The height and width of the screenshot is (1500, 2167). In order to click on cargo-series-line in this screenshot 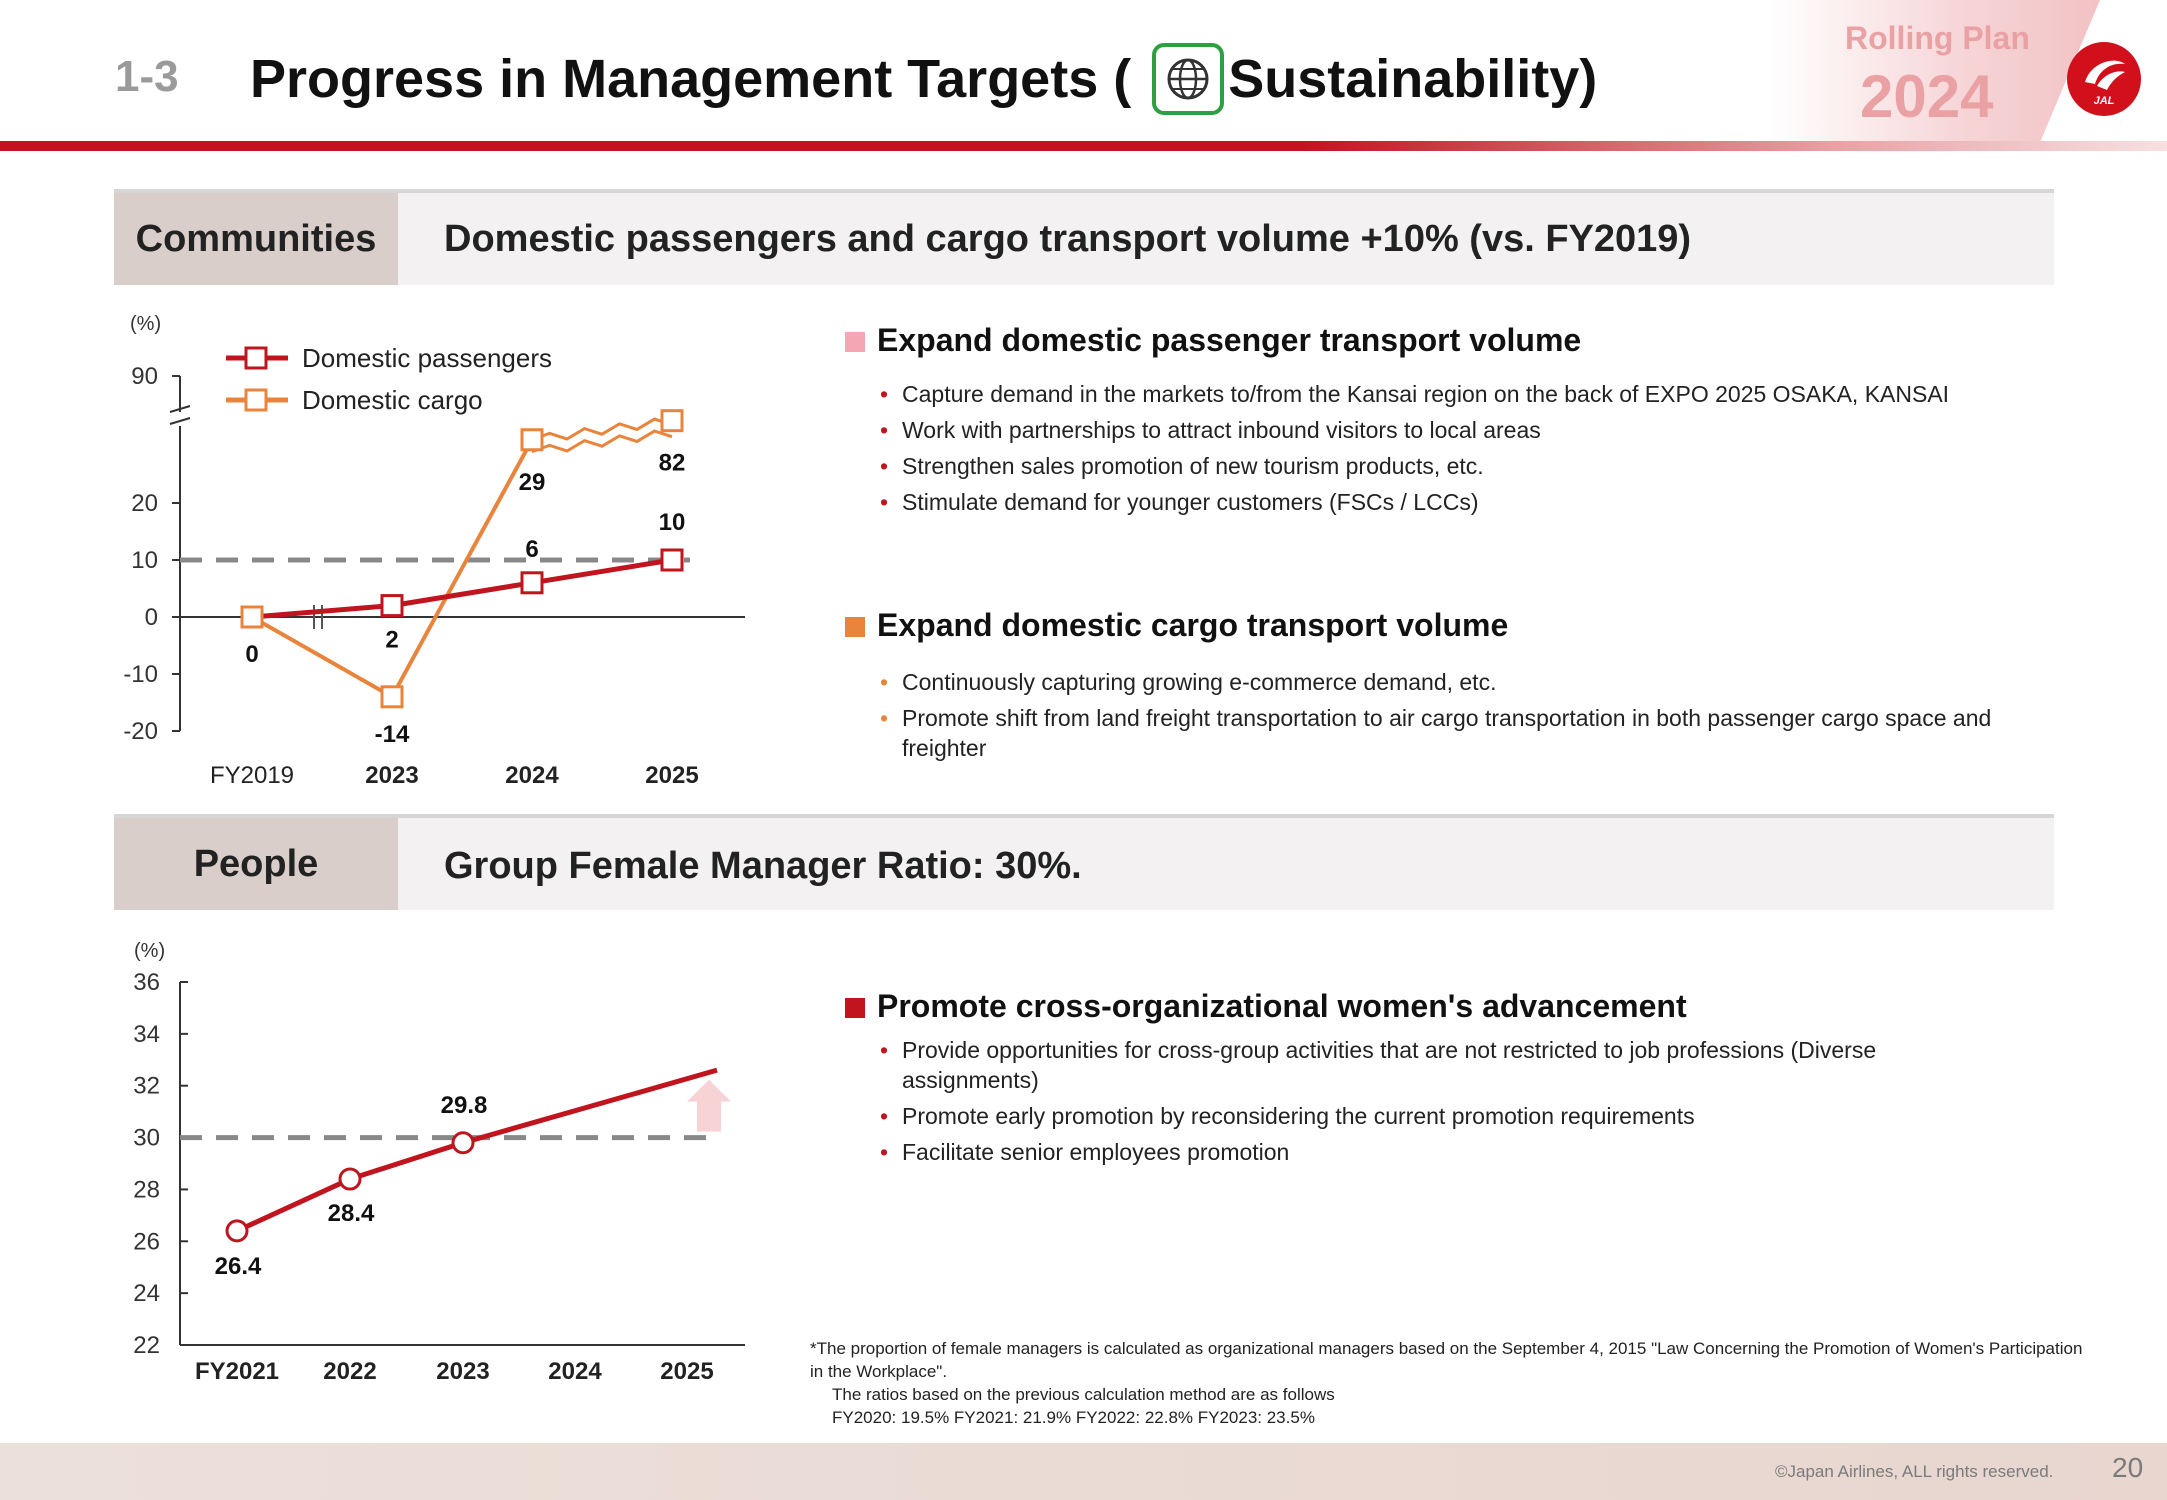, I will do `click(392, 569)`.